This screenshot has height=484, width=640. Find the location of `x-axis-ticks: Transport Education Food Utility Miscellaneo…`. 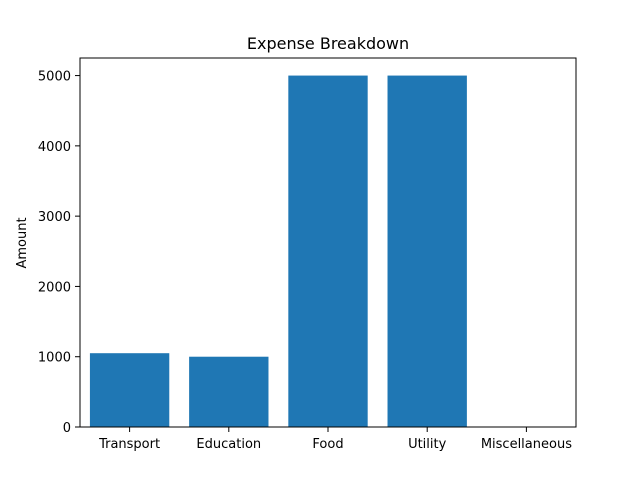

x-axis-ticks: Transport Education Food Utility Miscellaneo… is located at coordinates (335, 439).